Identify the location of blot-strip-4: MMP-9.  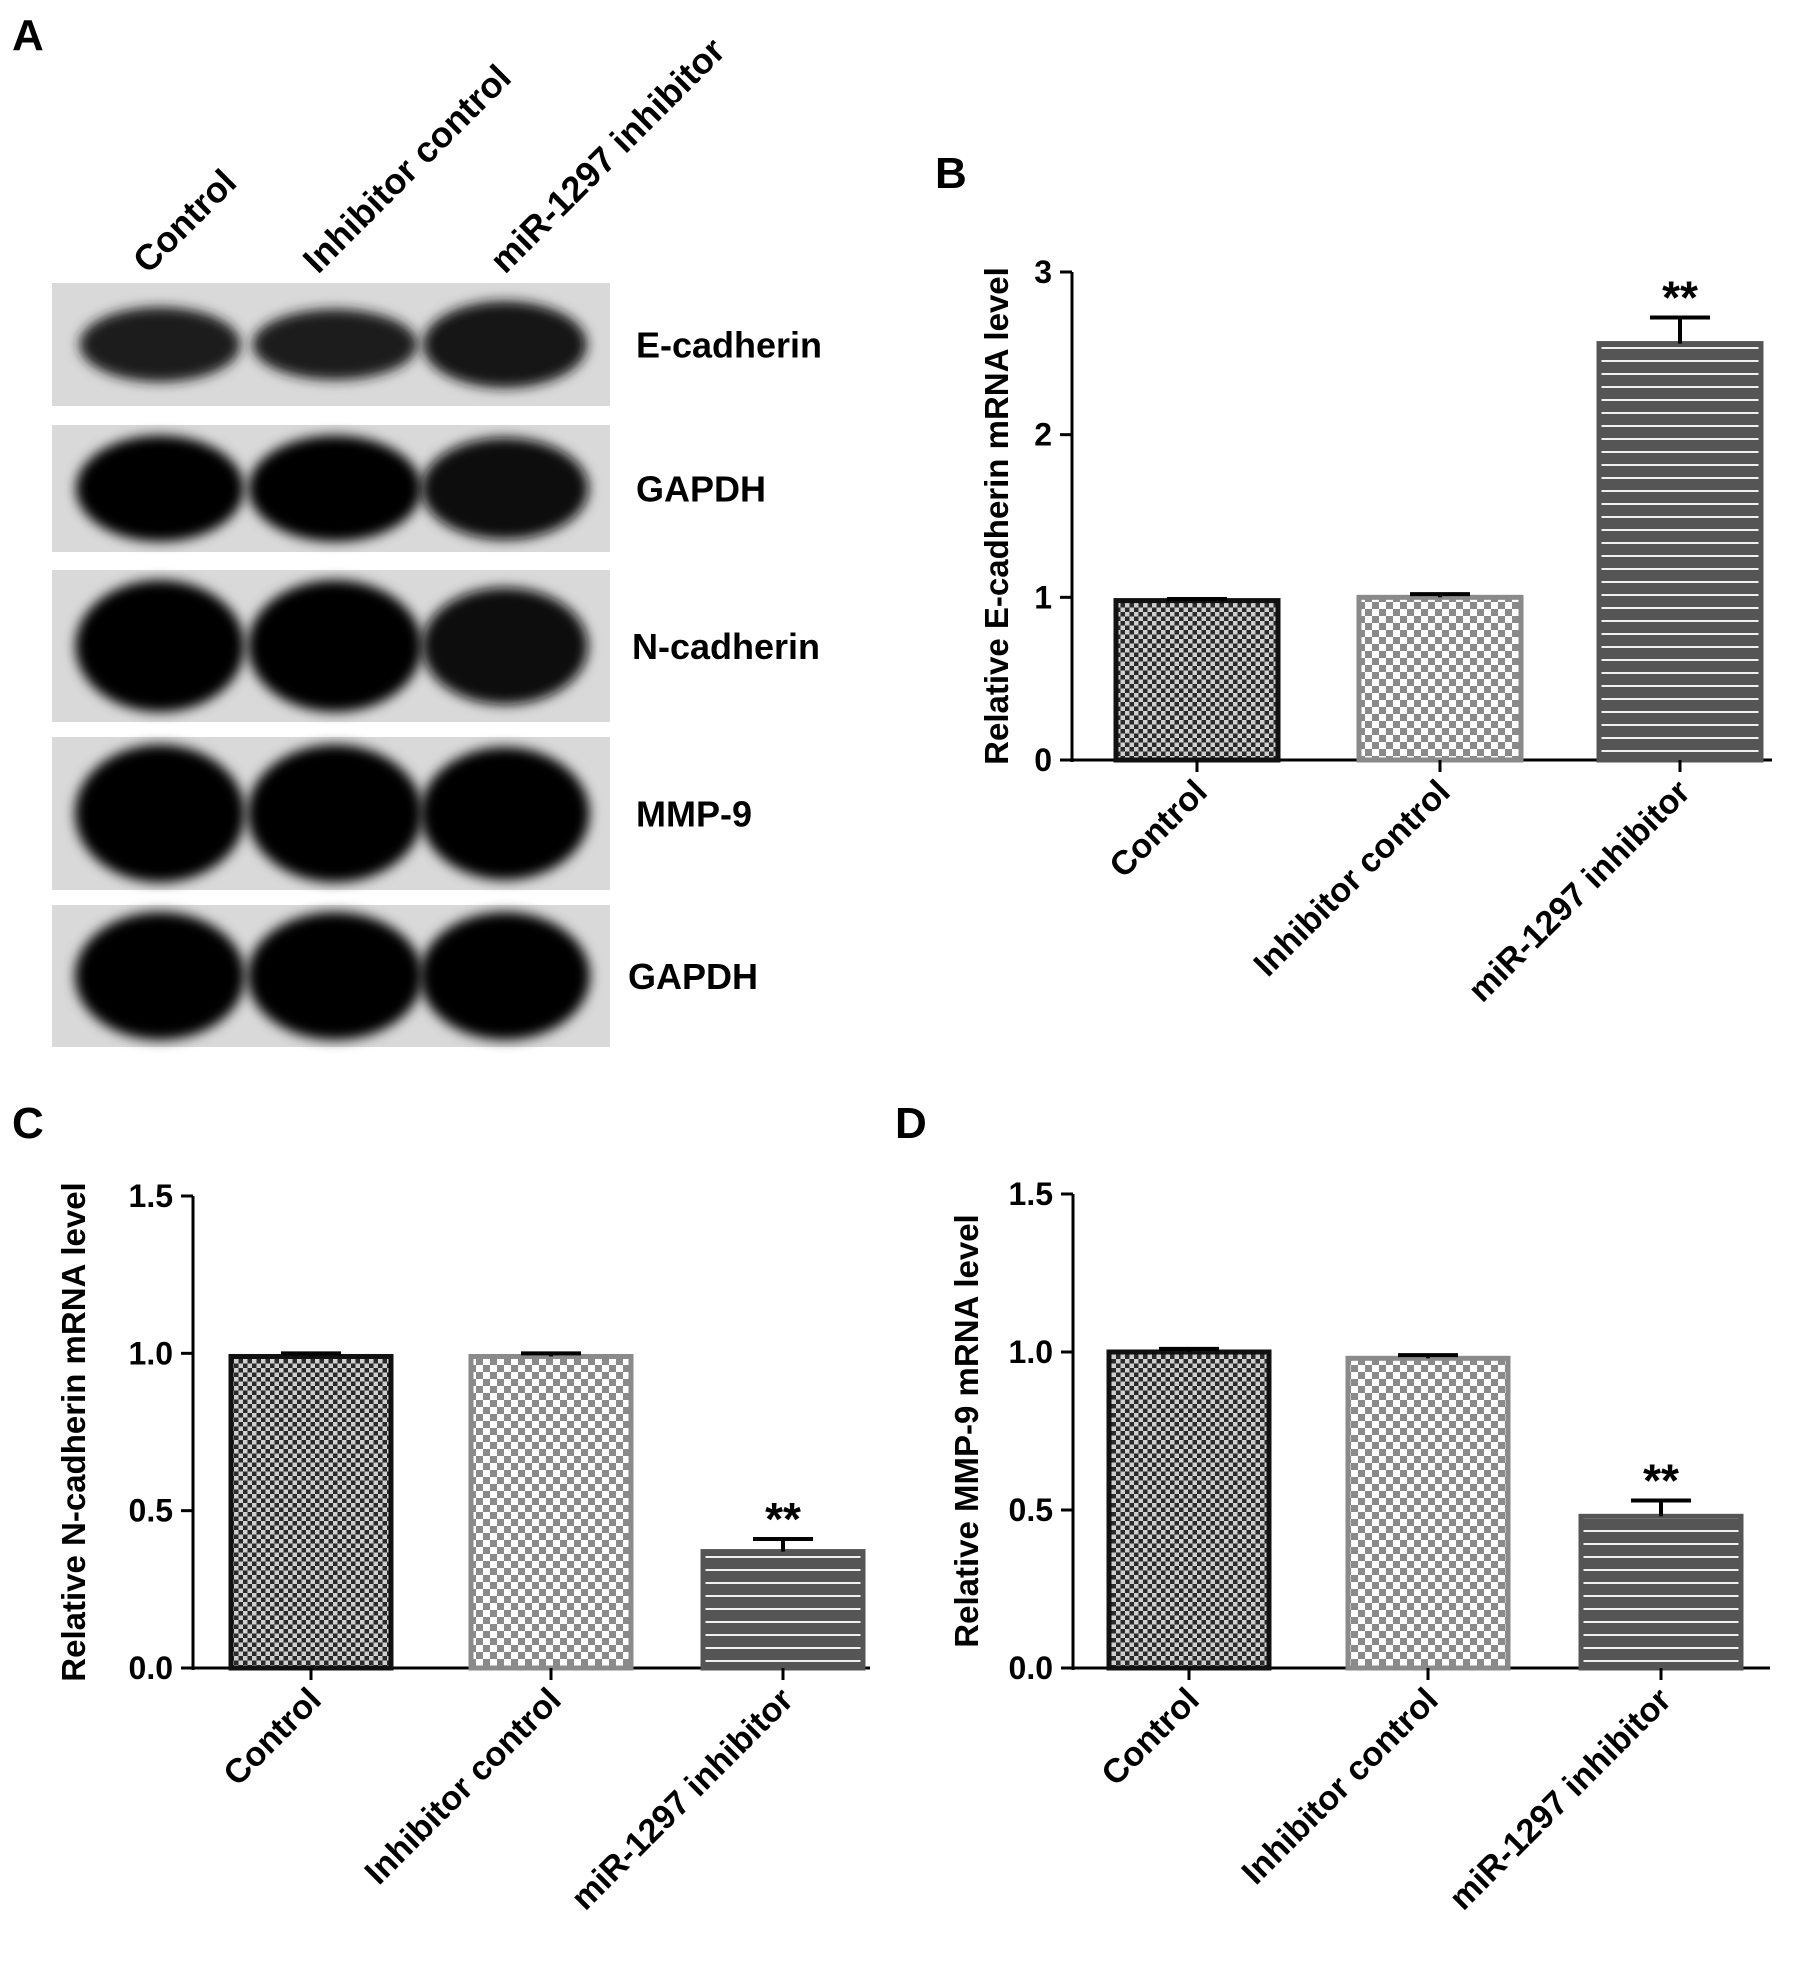
(402, 813).